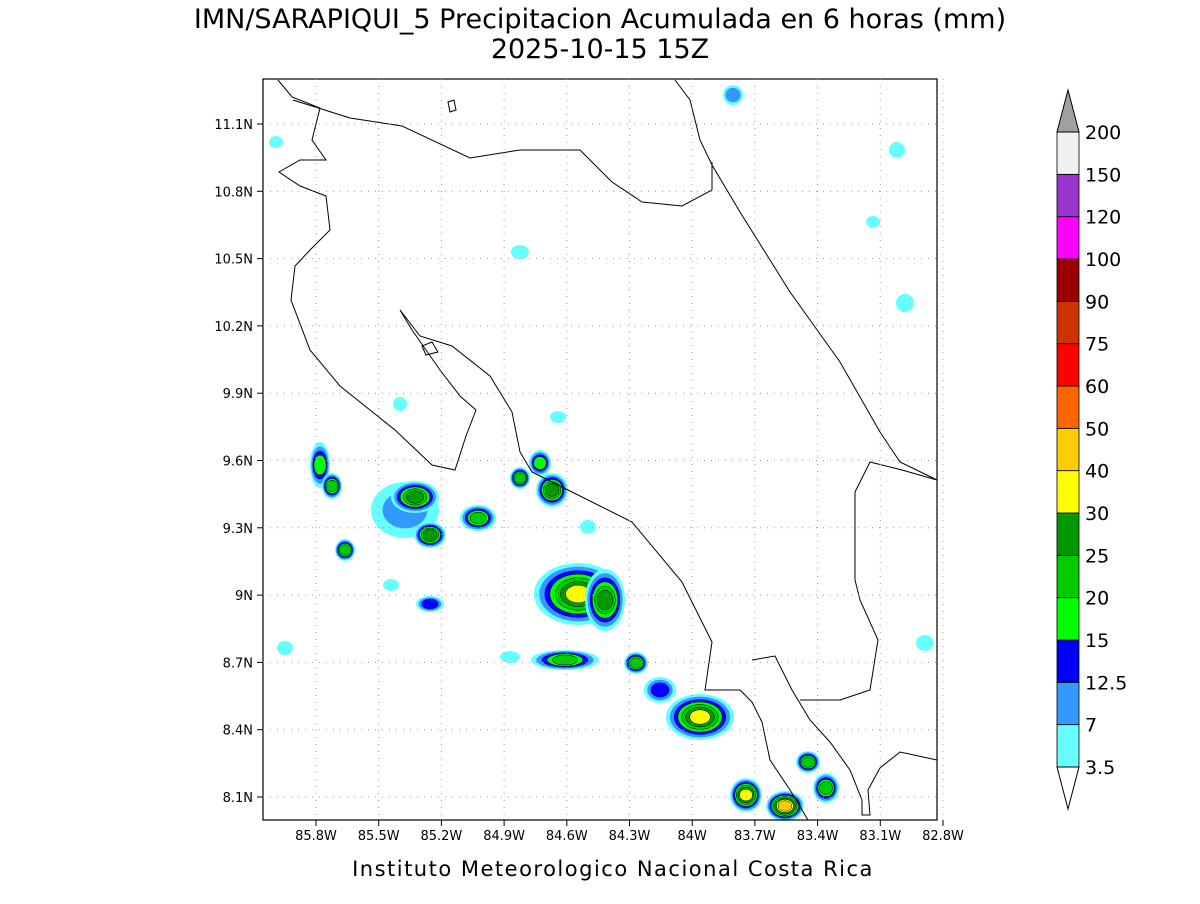 This screenshot has width=1200, height=904. What do you see at coordinates (1068, 788) in the screenshot?
I see `colorbar-under` at bounding box center [1068, 788].